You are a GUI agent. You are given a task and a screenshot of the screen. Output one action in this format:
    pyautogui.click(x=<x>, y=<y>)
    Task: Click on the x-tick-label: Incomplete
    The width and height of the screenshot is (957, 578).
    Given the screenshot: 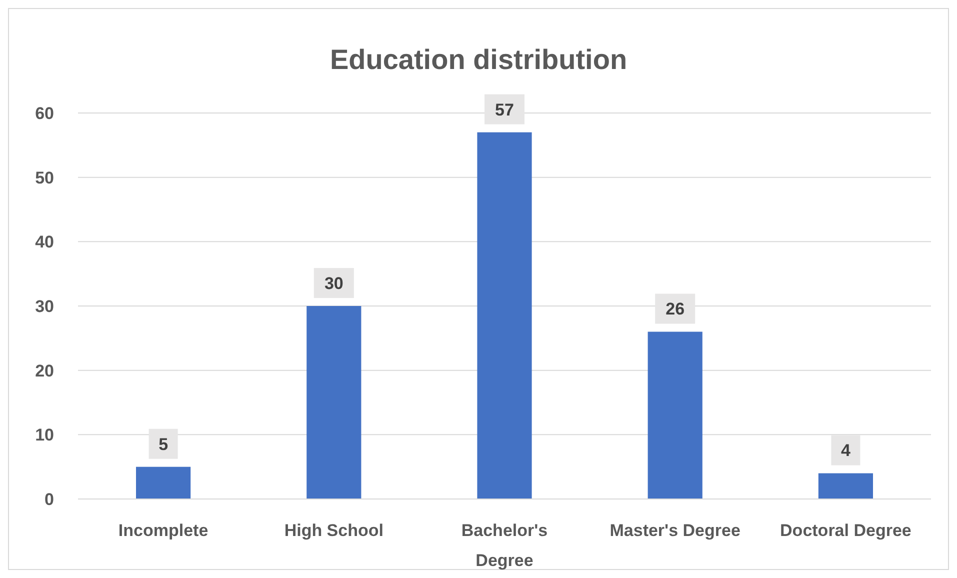 What is the action you would take?
    pyautogui.click(x=163, y=530)
    